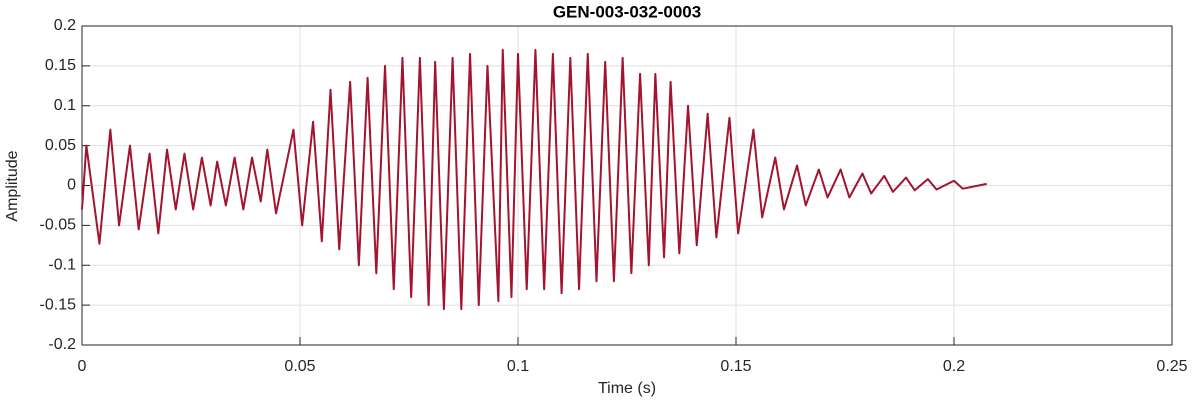 The image size is (1193, 404). What do you see at coordinates (82, 366) in the screenshot?
I see `x-tick-label: 0` at bounding box center [82, 366].